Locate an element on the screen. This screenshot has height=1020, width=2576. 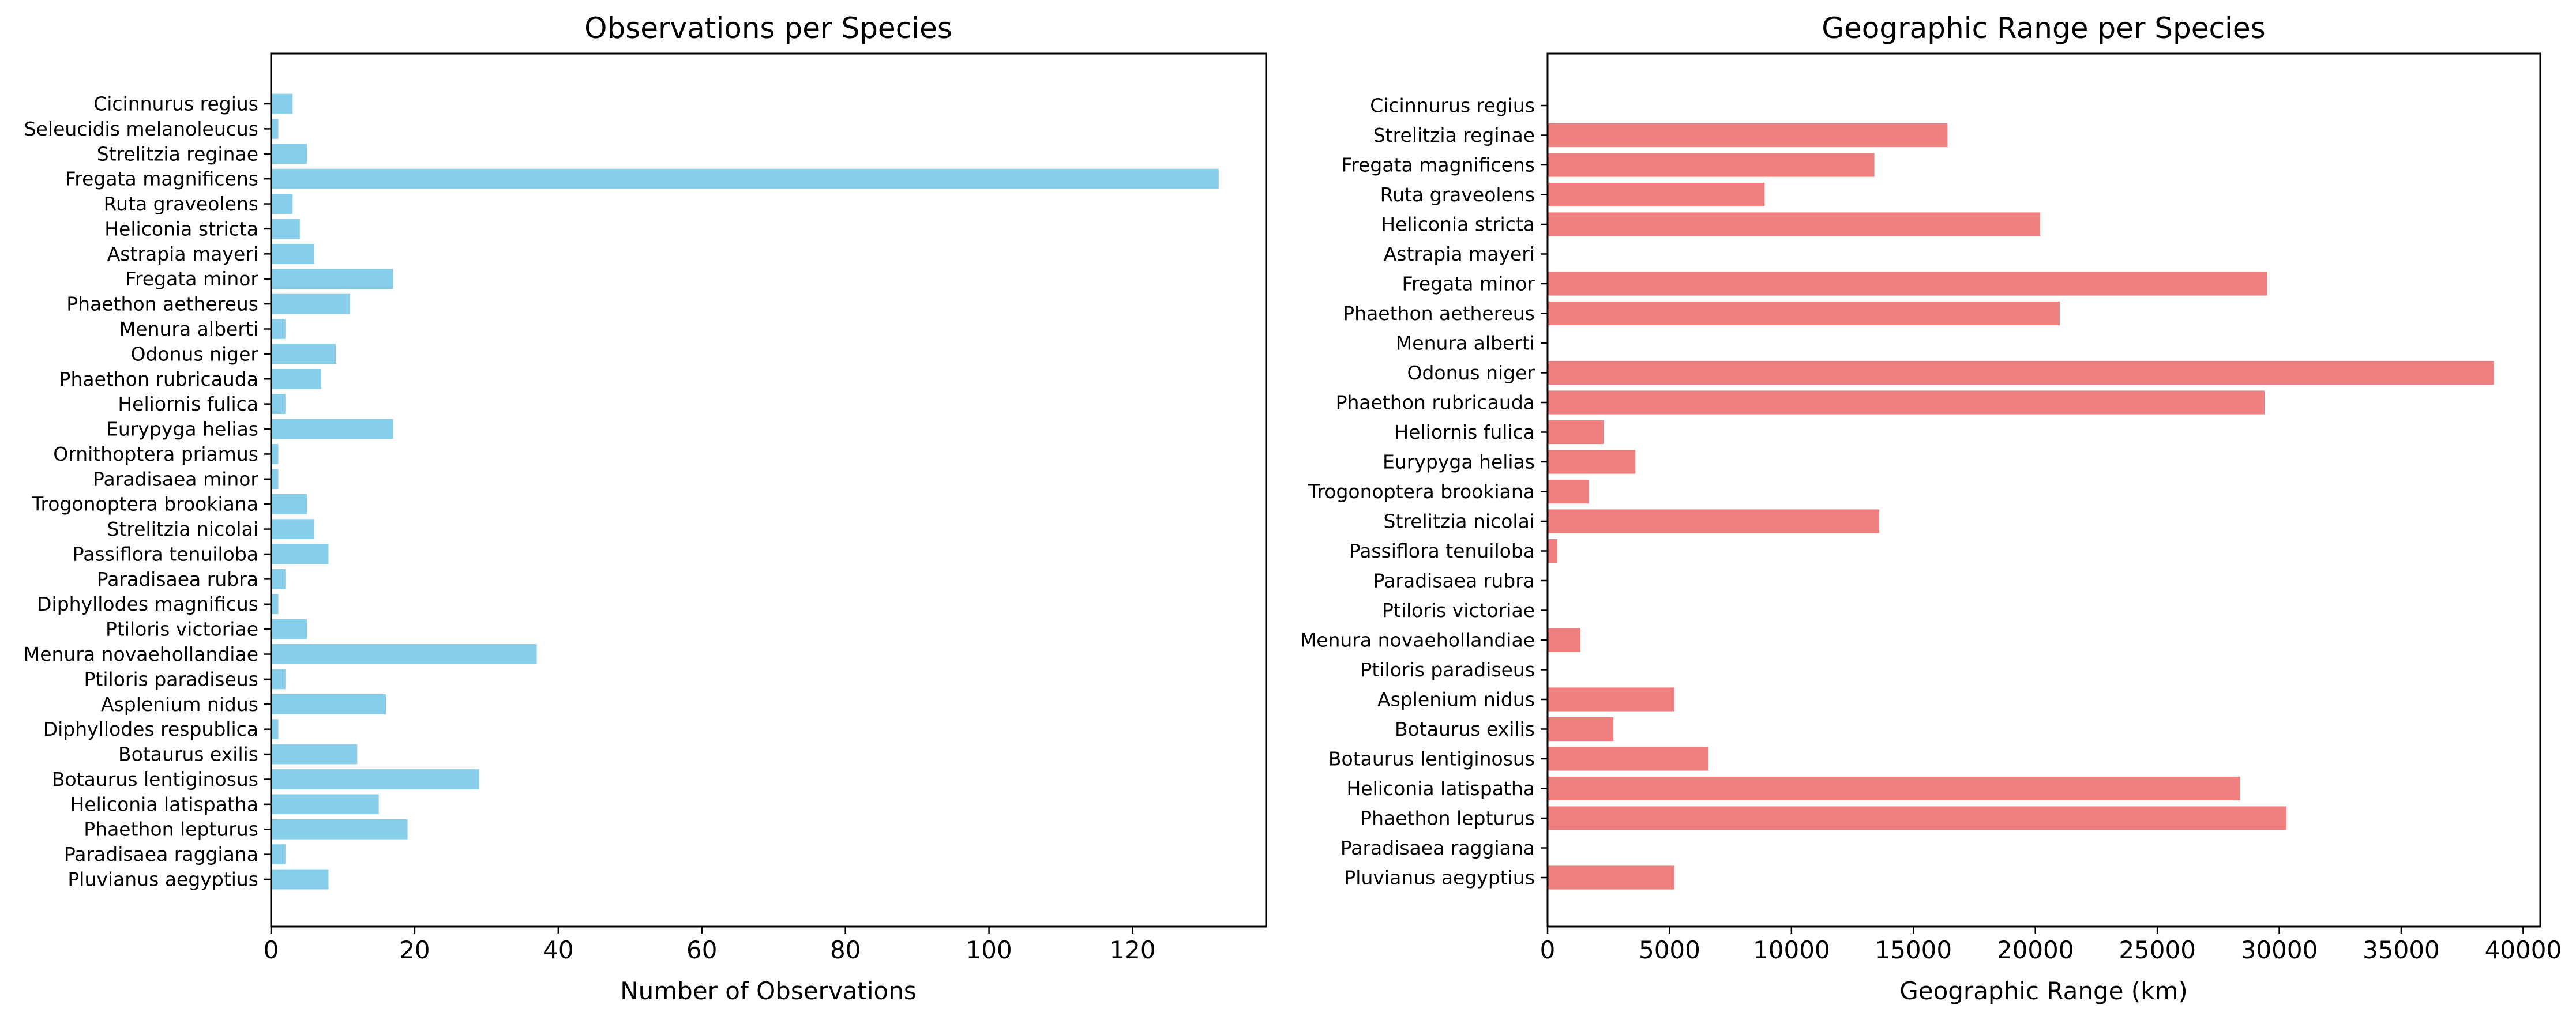
observations-y-tick-label: Menura alberti is located at coordinates (188, 329).